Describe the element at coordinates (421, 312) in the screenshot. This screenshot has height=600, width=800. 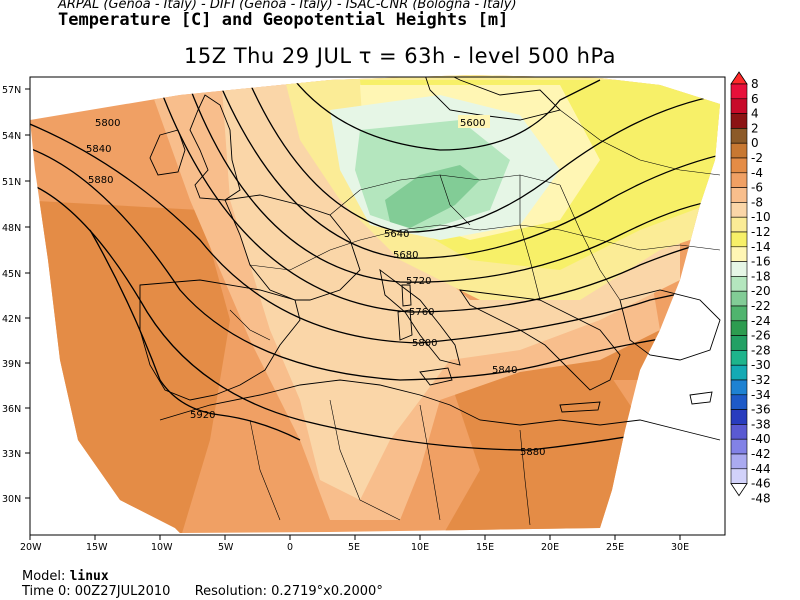
I see `contour-label-5760: 5760` at that location.